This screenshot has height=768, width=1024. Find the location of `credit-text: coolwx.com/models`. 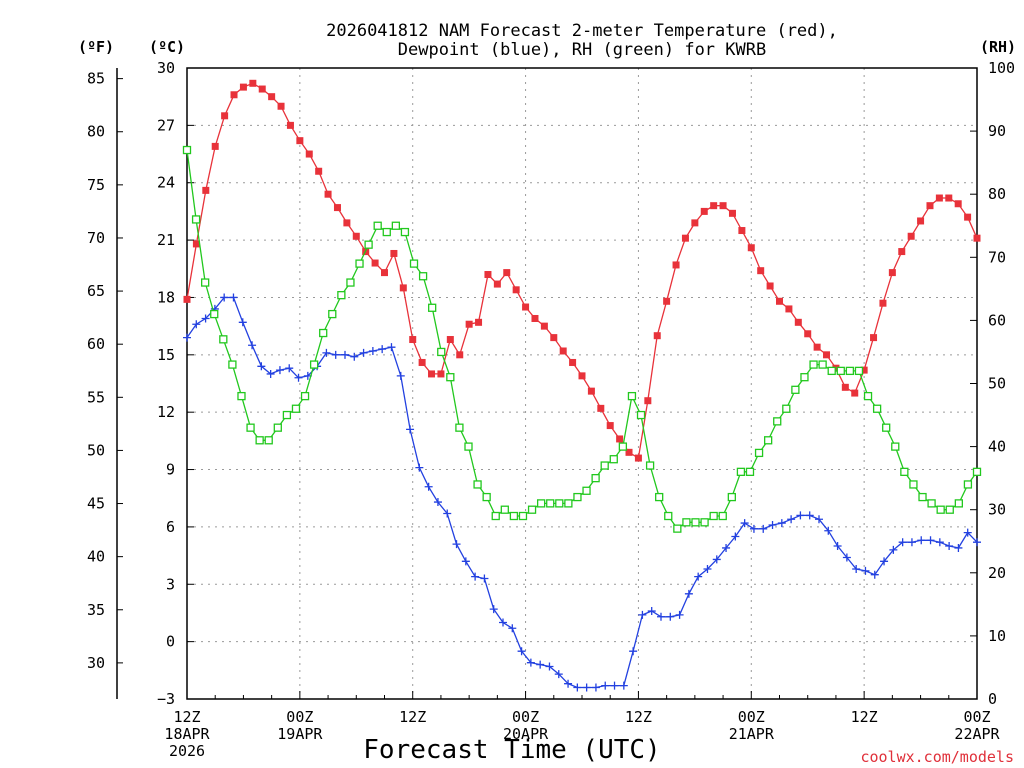

credit-text: coolwx.com/models is located at coordinates (937, 757).